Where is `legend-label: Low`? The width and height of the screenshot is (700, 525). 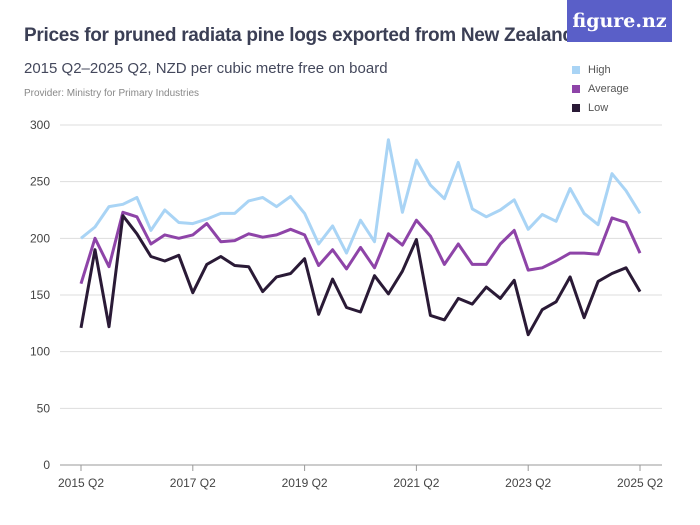
legend-label: Low is located at coordinates (598, 107).